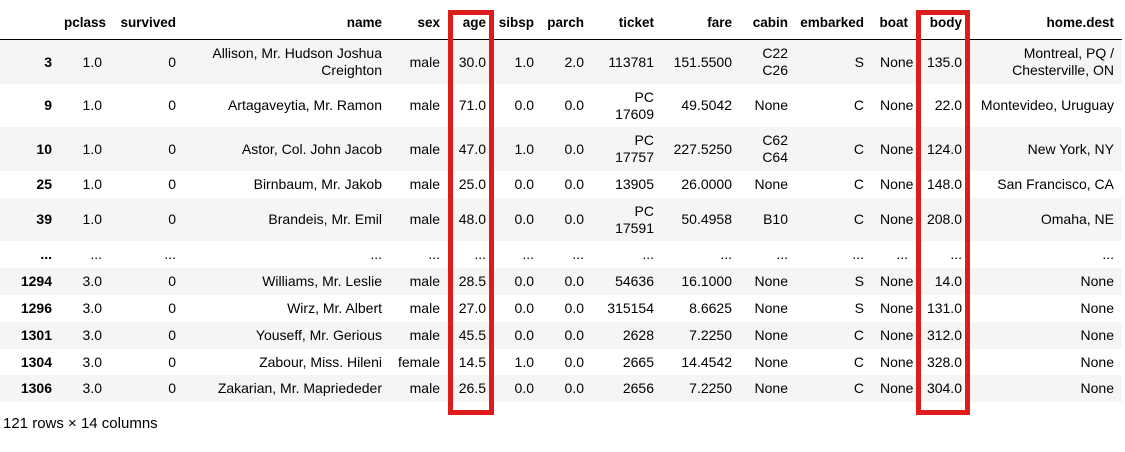  What do you see at coordinates (567, 24) in the screenshot?
I see `column-header-parch: parch` at bounding box center [567, 24].